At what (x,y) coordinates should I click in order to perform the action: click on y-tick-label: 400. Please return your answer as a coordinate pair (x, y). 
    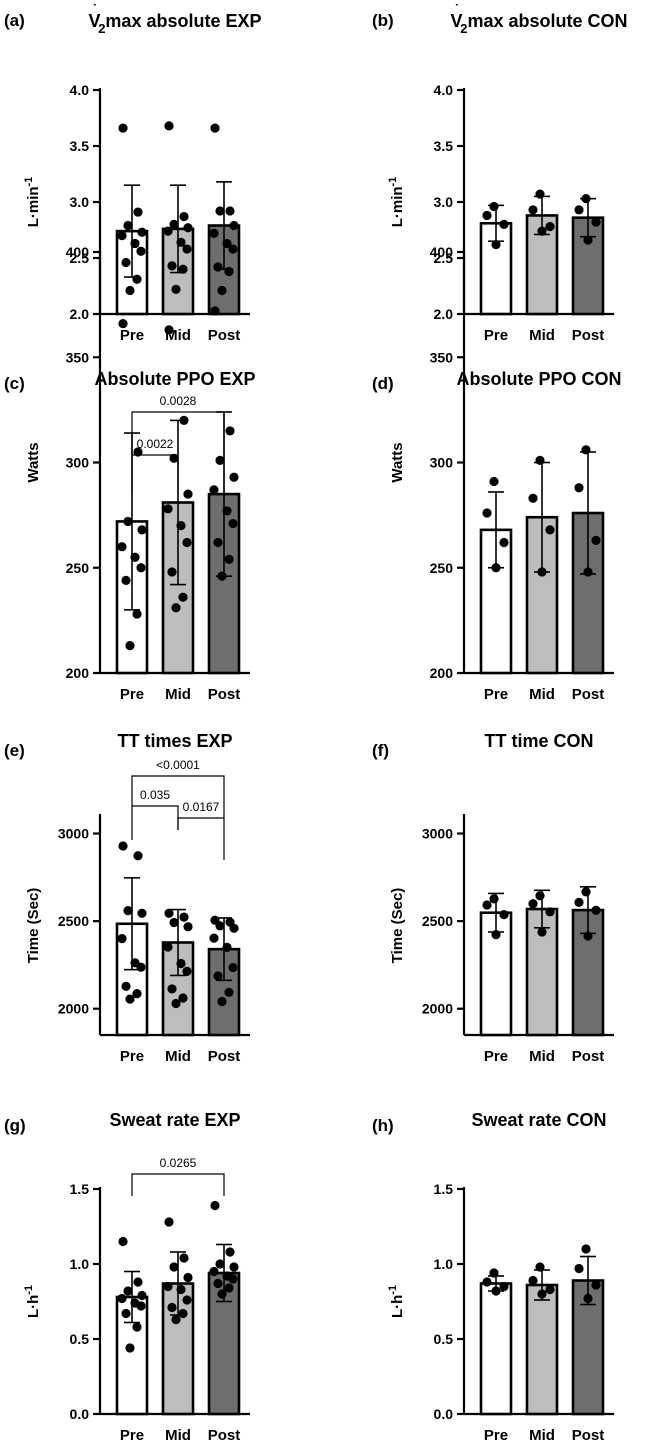
    Looking at the image, I should click on (78, 252).